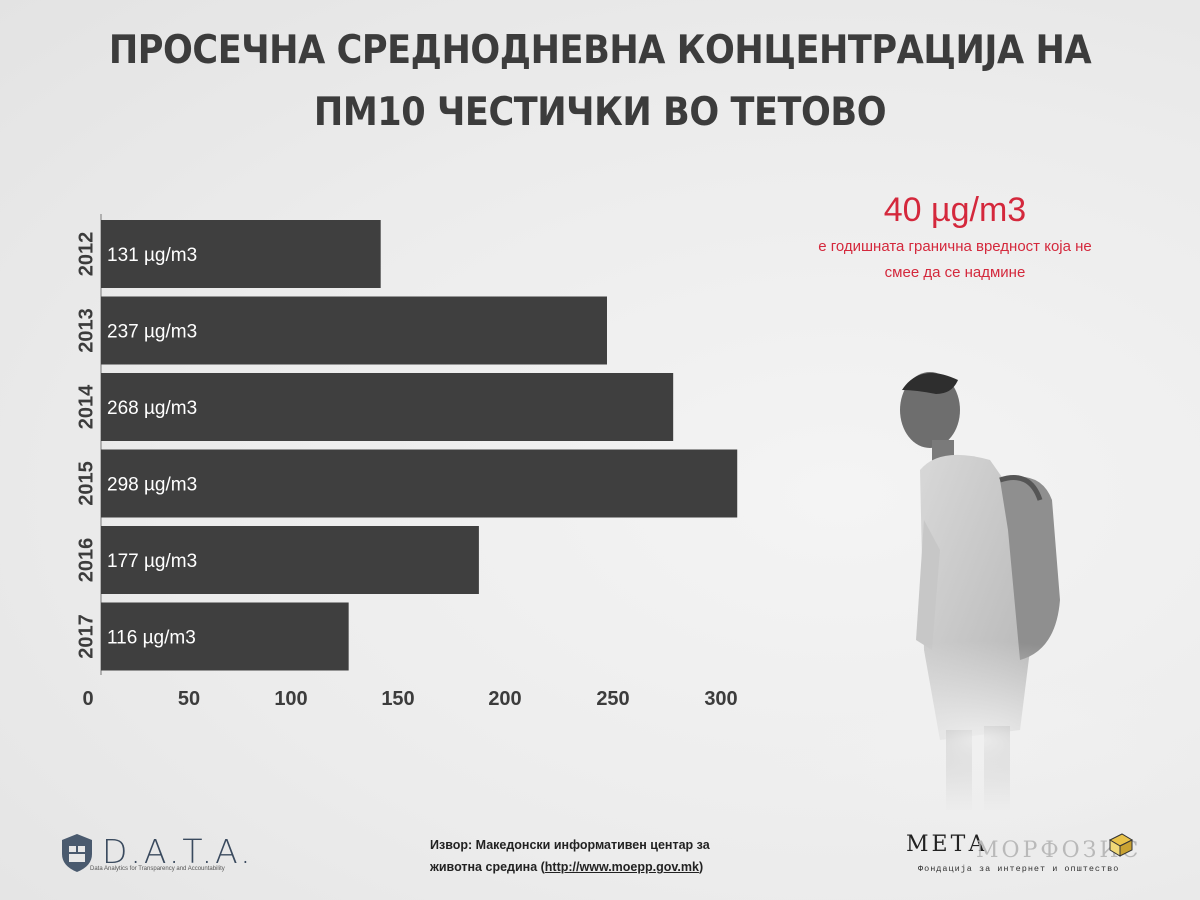 The height and width of the screenshot is (900, 1200). What do you see at coordinates (600, 112) in the screenshot?
I see `chart-title-line-2: ПМ10 ЧЕСТИЧКИ ВО ТЕТОВО` at bounding box center [600, 112].